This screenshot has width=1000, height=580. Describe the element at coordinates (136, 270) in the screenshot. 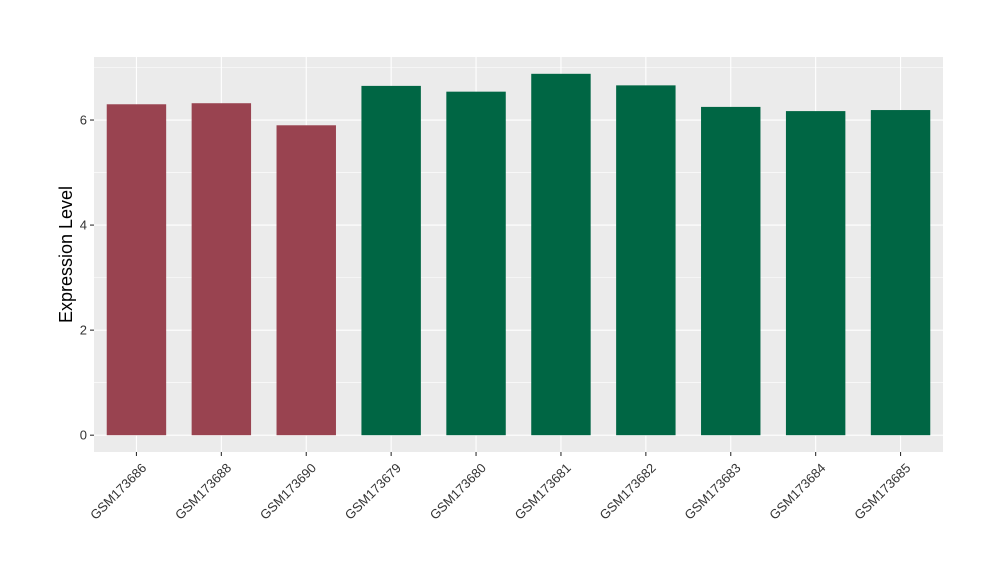

I see `bar-GSM173686` at that location.